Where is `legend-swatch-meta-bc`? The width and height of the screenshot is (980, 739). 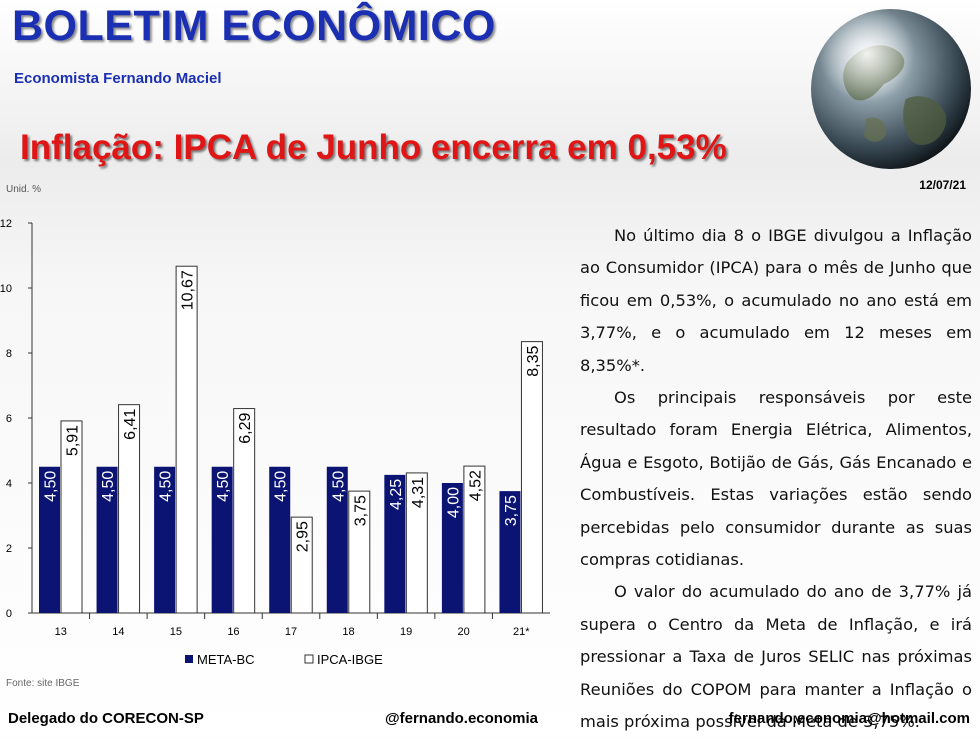
legend-swatch-meta-bc is located at coordinates (189, 659).